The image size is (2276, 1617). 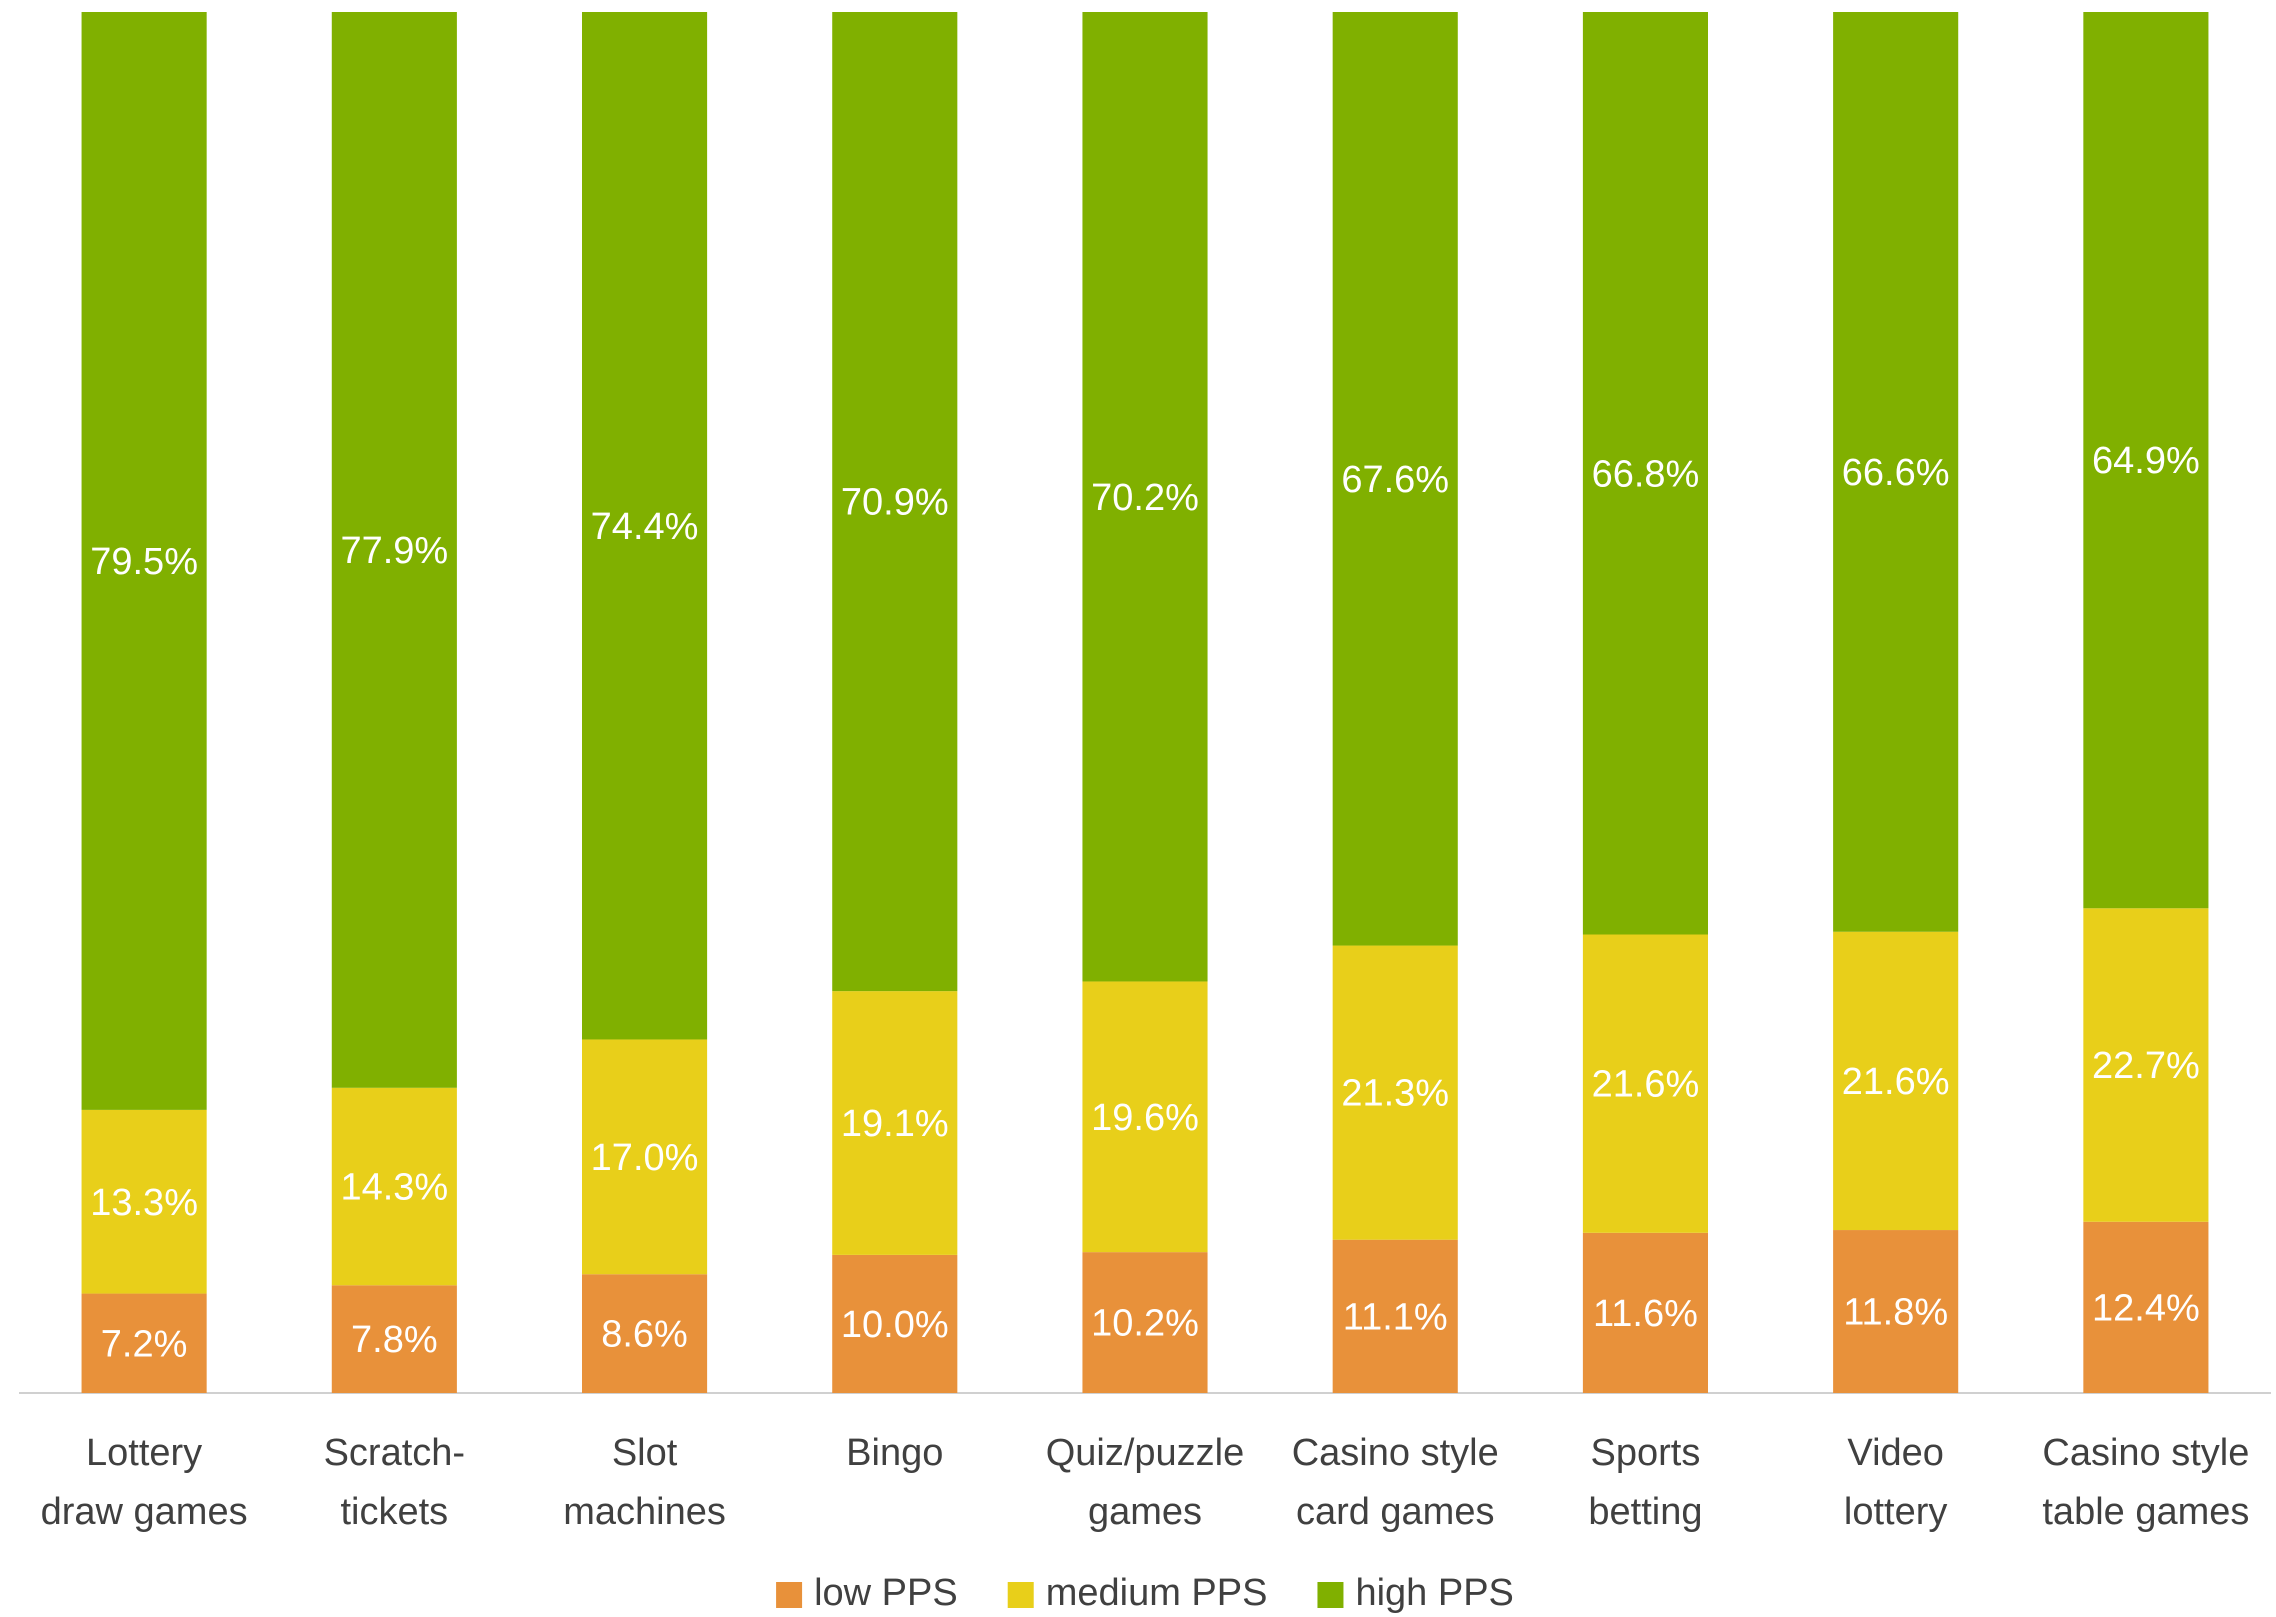 I want to click on data-label: 7.8%, so click(x=394, y=1340).